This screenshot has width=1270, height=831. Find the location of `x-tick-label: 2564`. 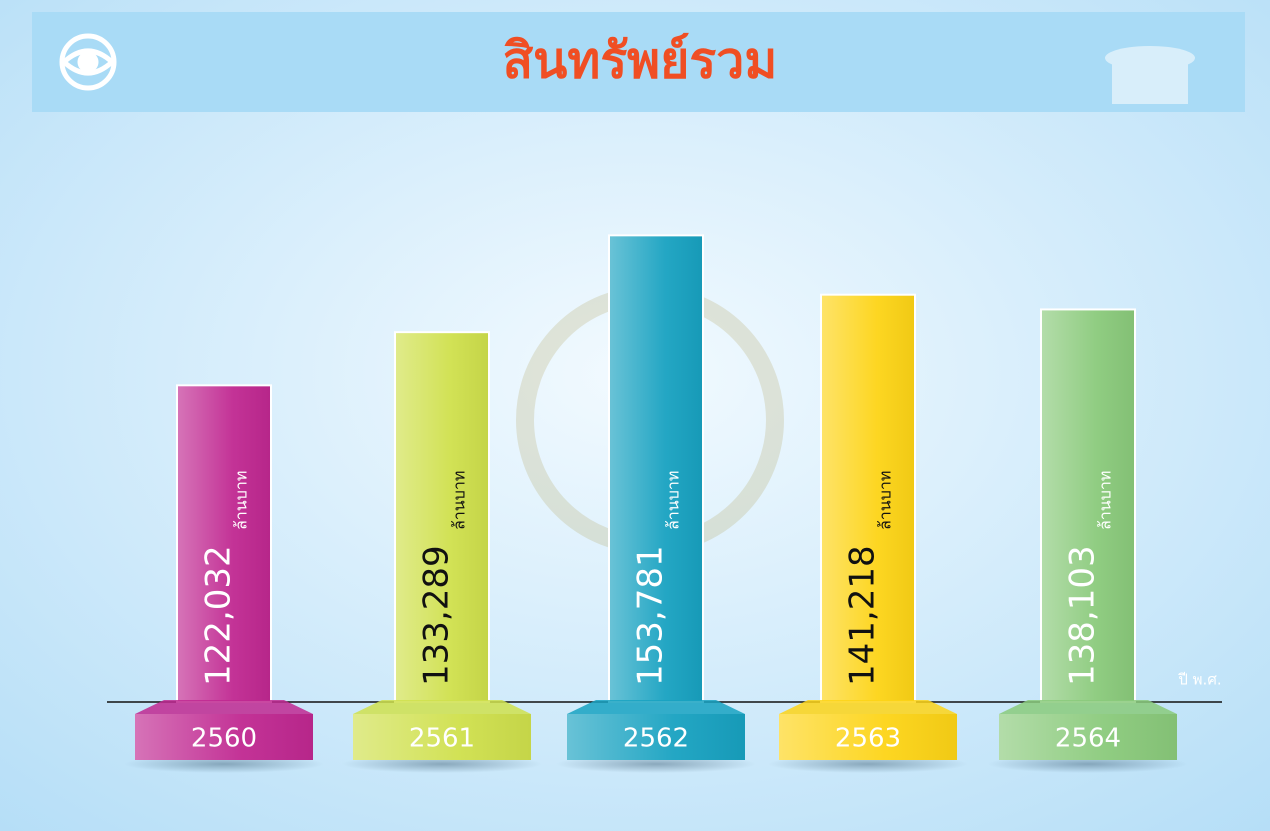

x-tick-label: 2564 is located at coordinates (1088, 739).